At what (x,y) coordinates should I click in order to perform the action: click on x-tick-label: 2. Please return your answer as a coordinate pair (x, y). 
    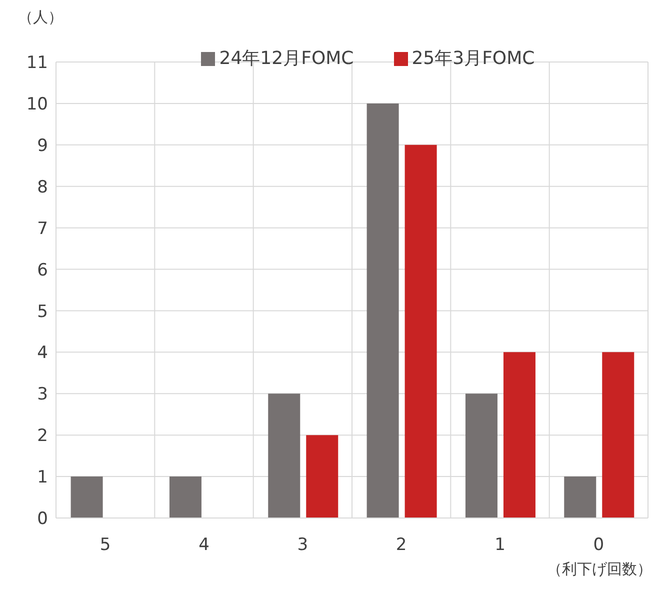
    Looking at the image, I should click on (401, 545).